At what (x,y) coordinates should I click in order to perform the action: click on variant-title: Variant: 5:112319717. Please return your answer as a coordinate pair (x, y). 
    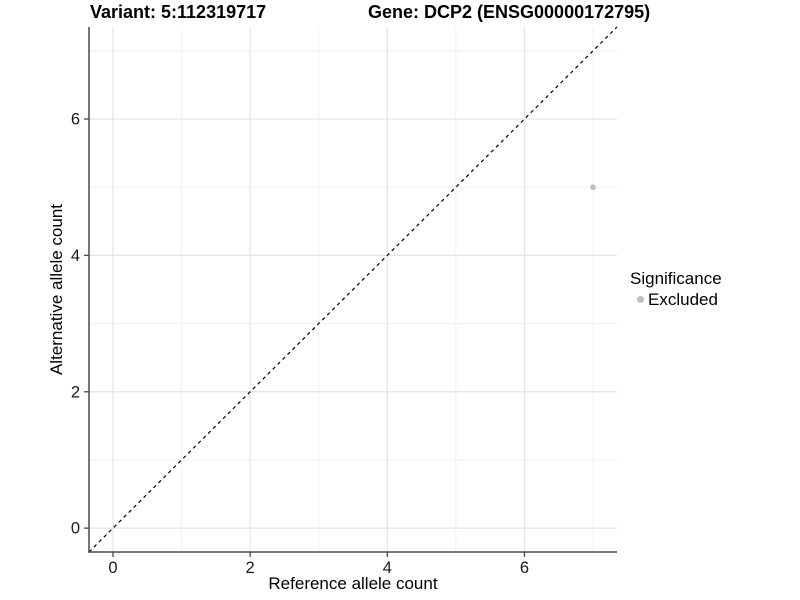
    Looking at the image, I should click on (178, 12).